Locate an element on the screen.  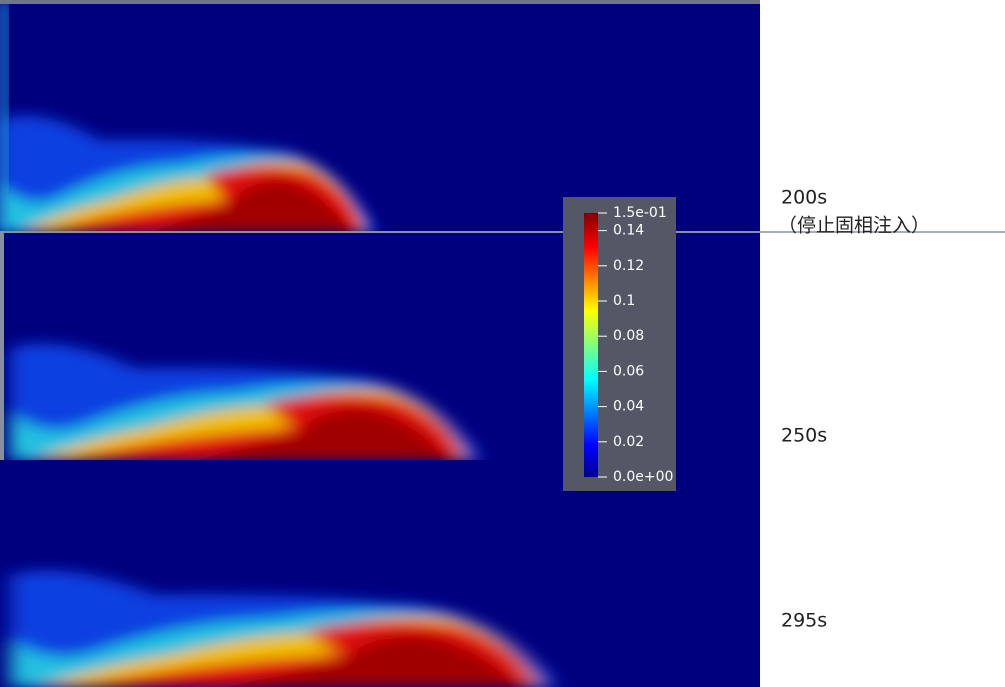
note-label: （停止固相注入） is located at coordinates (854, 226).